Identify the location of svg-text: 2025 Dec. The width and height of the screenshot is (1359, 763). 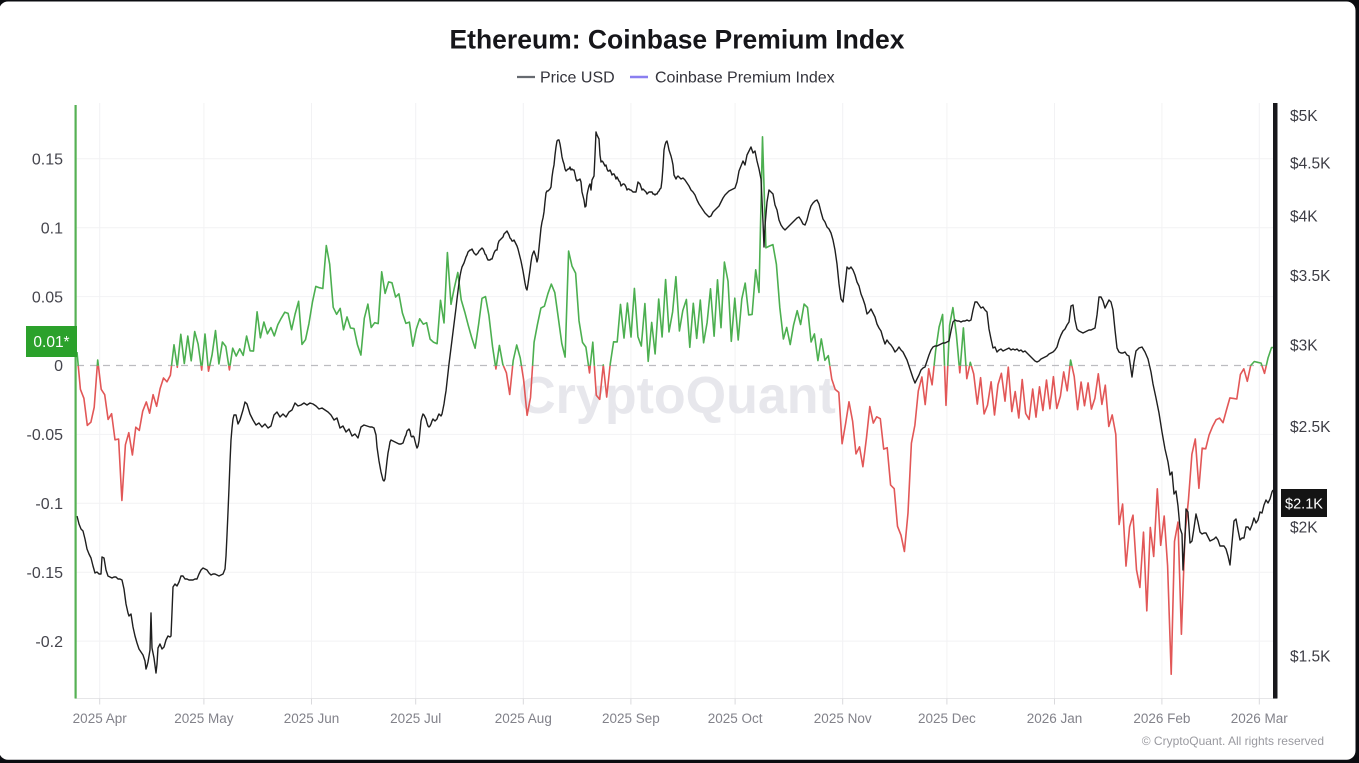
(947, 718).